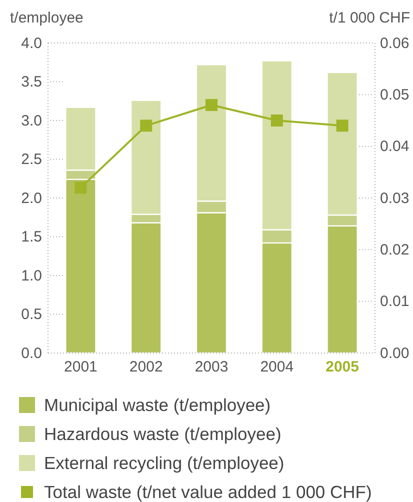 The image size is (413, 502). Describe the element at coordinates (31, 121) in the screenshot. I see `y-tick-label: 3.0` at that location.